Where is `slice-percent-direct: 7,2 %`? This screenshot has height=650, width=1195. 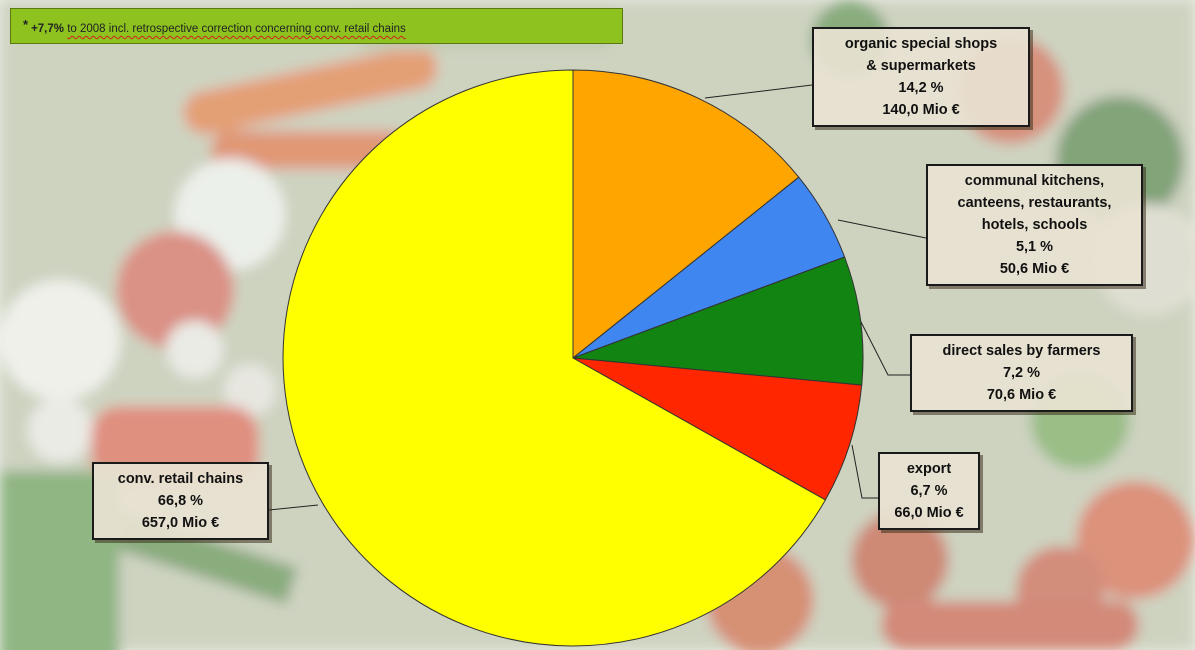 slice-percent-direct: 7,2 % is located at coordinates (1021, 373).